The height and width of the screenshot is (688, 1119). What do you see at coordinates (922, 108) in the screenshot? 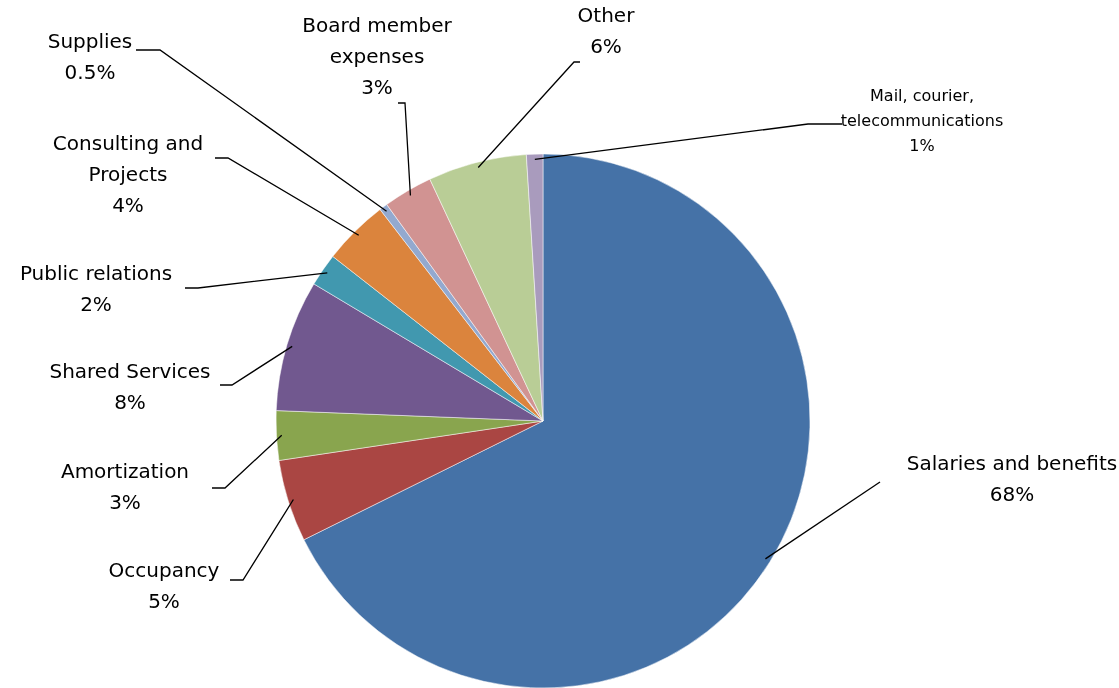
I see `slice-label: Mail, courier, telecommunications` at bounding box center [922, 108].